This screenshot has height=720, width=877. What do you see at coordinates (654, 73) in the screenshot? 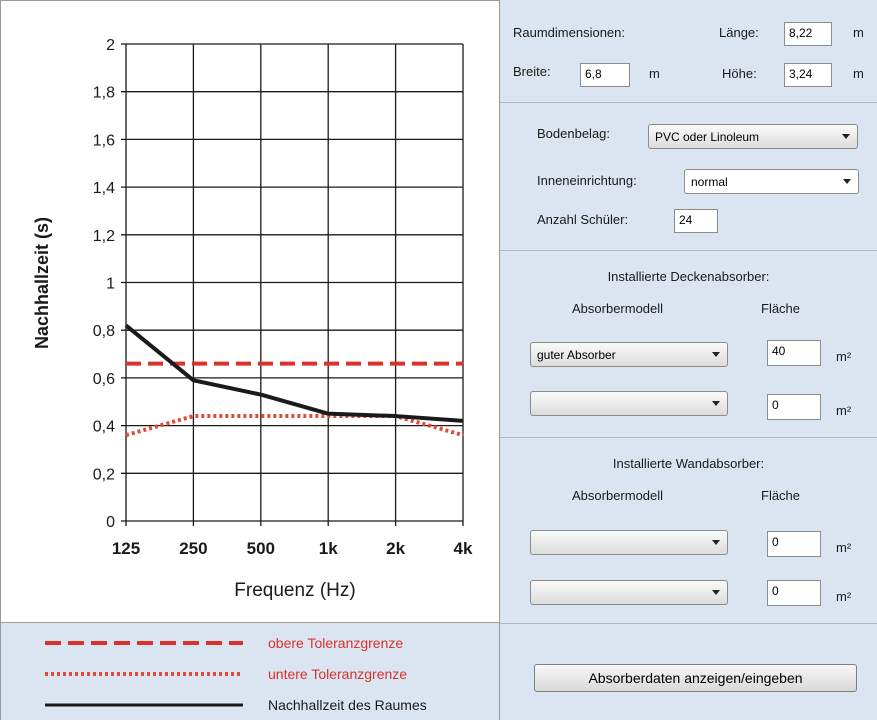
I see `width-unit: m` at bounding box center [654, 73].